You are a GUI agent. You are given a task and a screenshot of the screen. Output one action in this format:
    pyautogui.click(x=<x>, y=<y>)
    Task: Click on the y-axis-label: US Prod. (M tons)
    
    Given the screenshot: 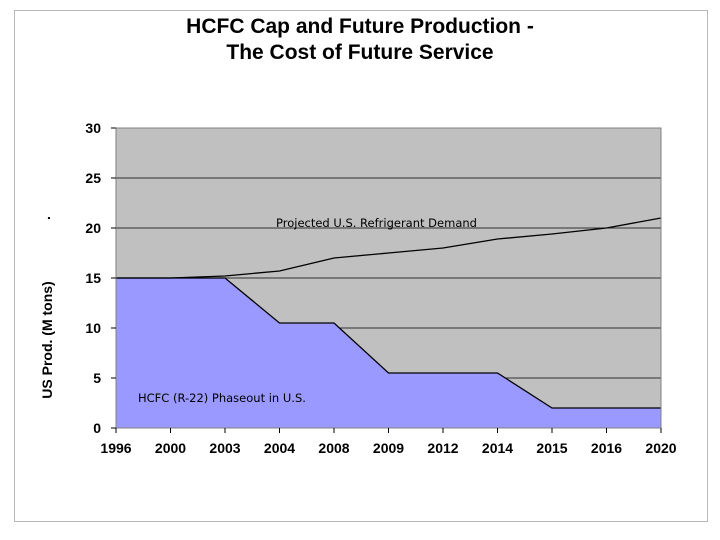 What is the action you would take?
    pyautogui.click(x=47, y=339)
    